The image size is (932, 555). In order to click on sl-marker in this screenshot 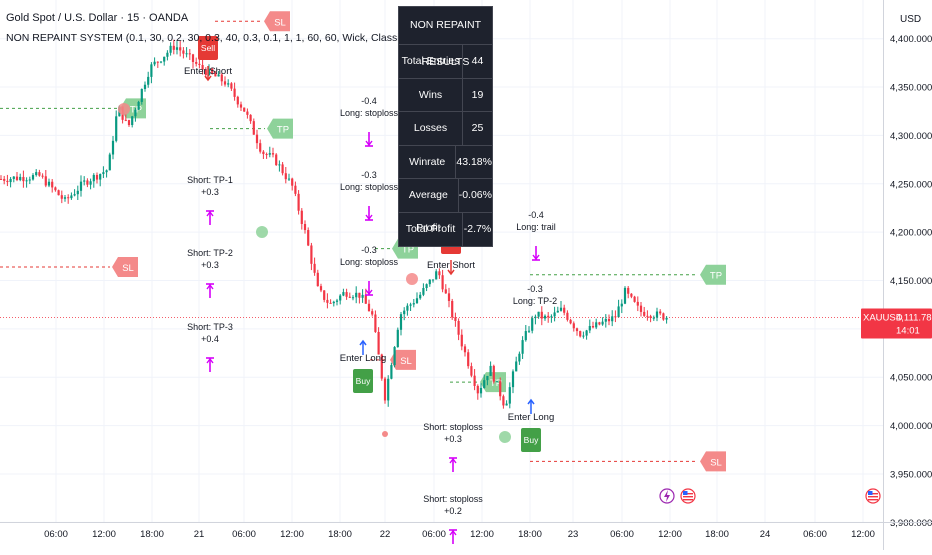, I will do `click(403, 359)`.